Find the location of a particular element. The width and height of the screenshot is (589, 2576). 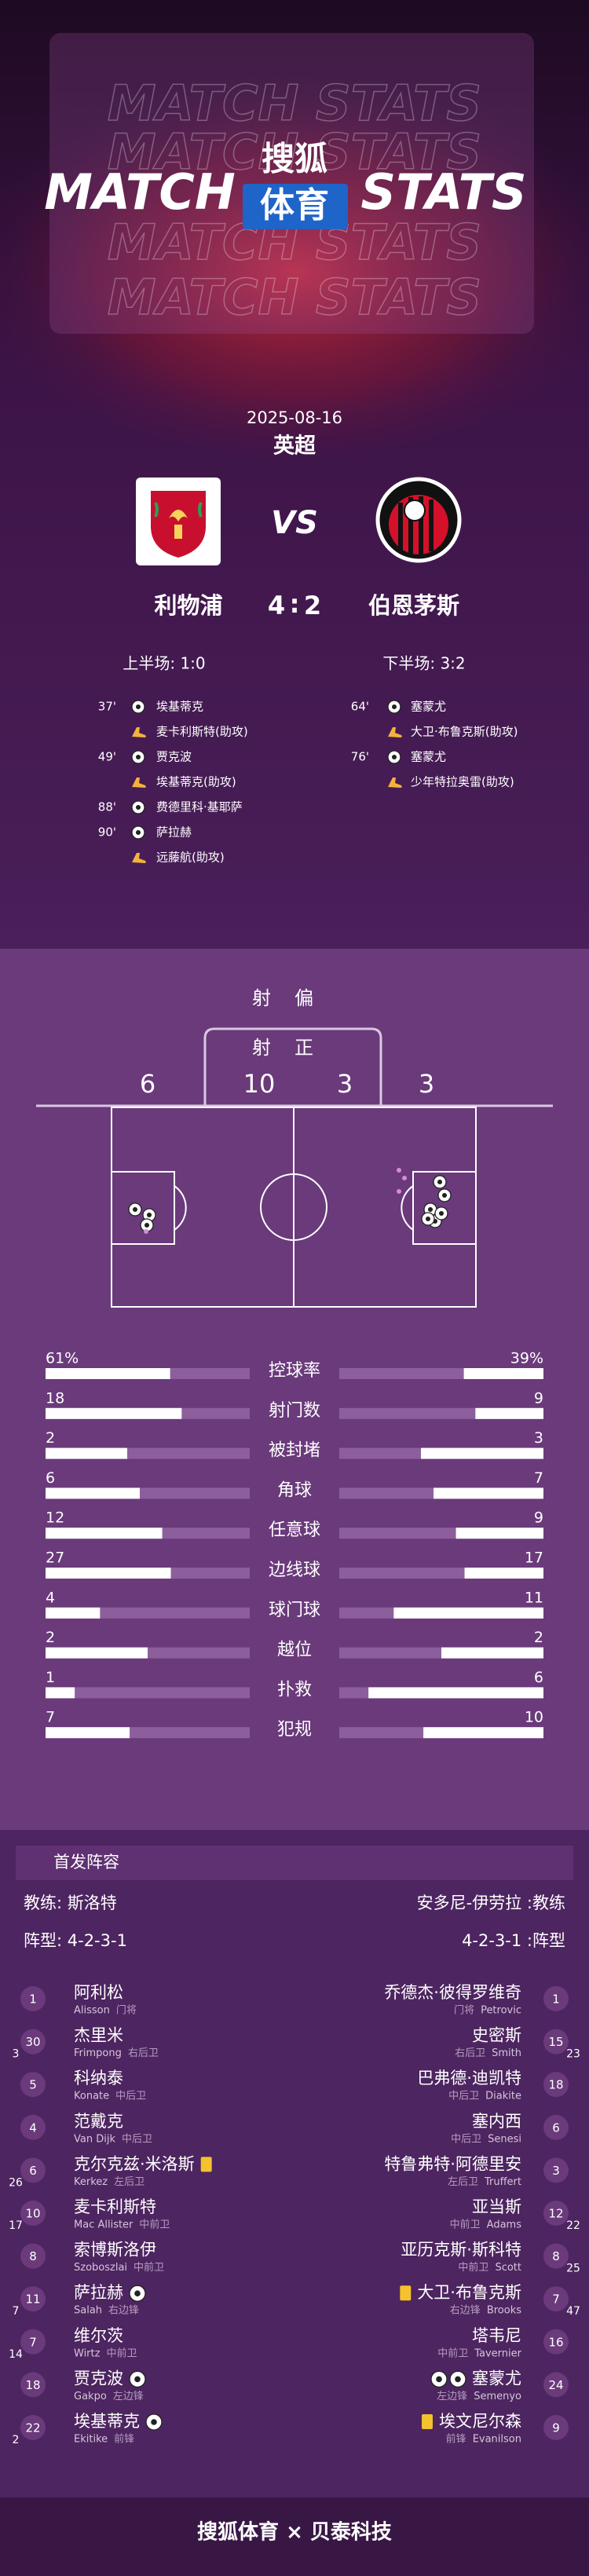

event-minute: 49' is located at coordinates (107, 757).